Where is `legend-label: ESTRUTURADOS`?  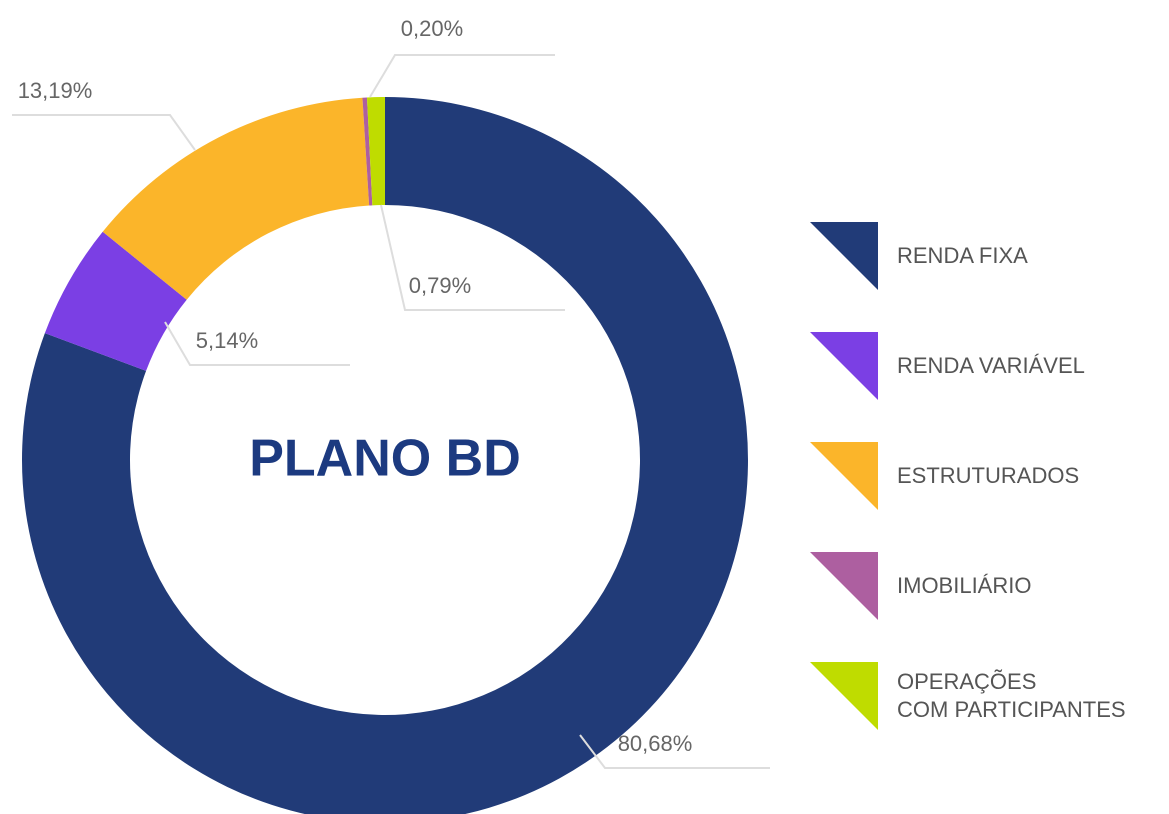 legend-label: ESTRUTURADOS is located at coordinates (988, 475).